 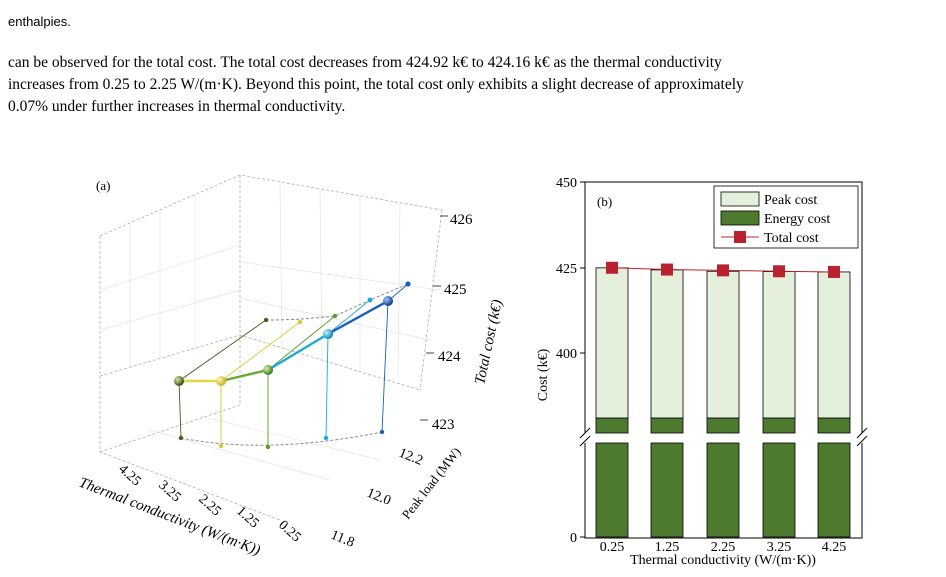 I want to click on y-axis-tick-marks, so click(x=582, y=359).